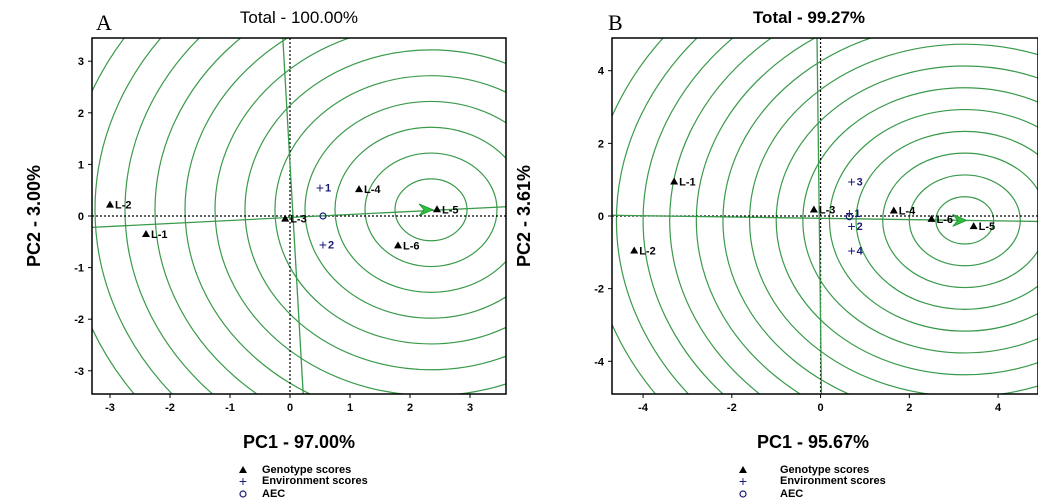 The image size is (1038, 502). Describe the element at coordinates (860, 227) in the screenshot. I see `panel-b-environment-label-1: 2` at that location.